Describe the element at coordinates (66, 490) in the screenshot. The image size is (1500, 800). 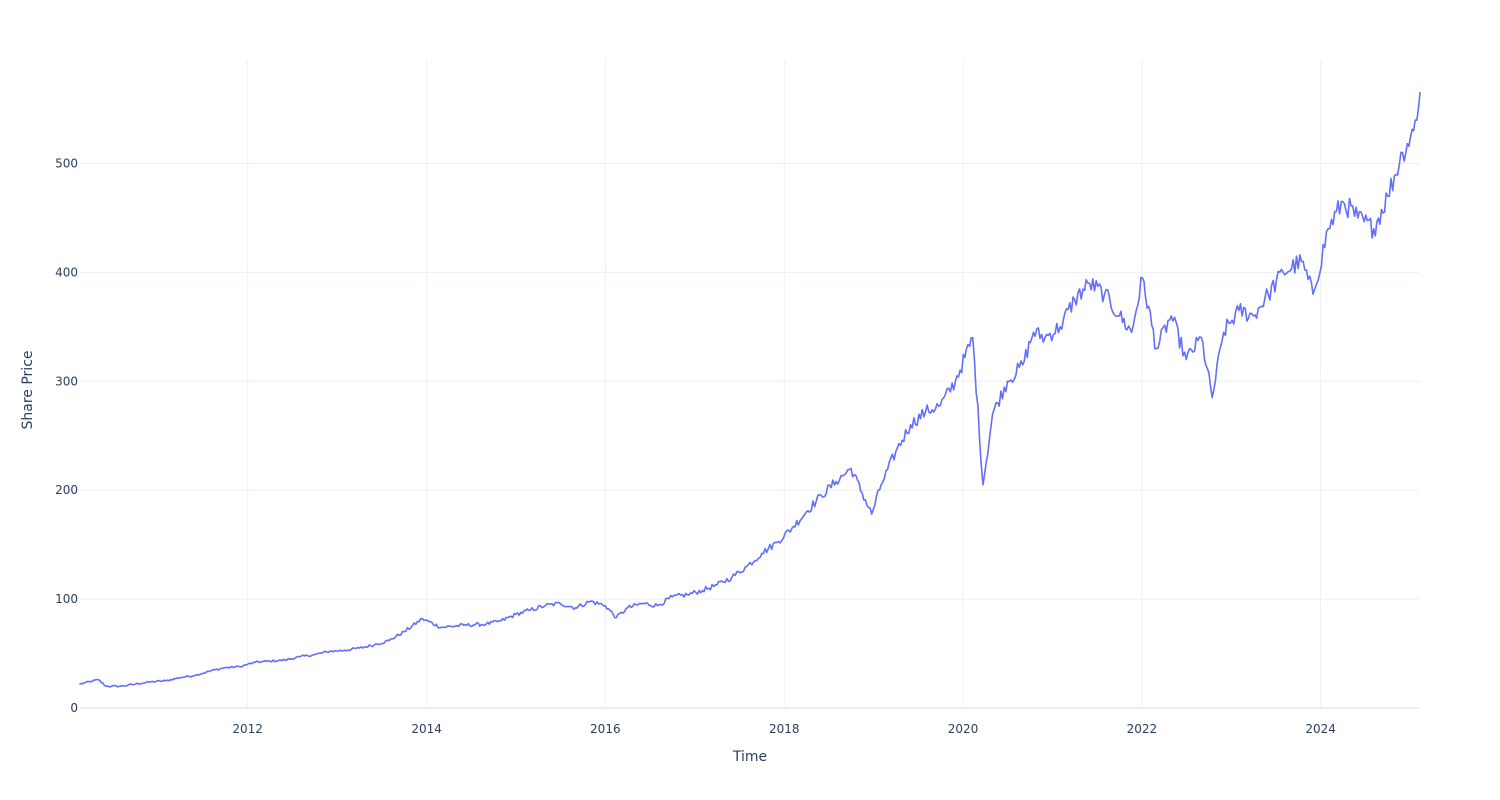
I see `y-tick-label: 200` at that location.